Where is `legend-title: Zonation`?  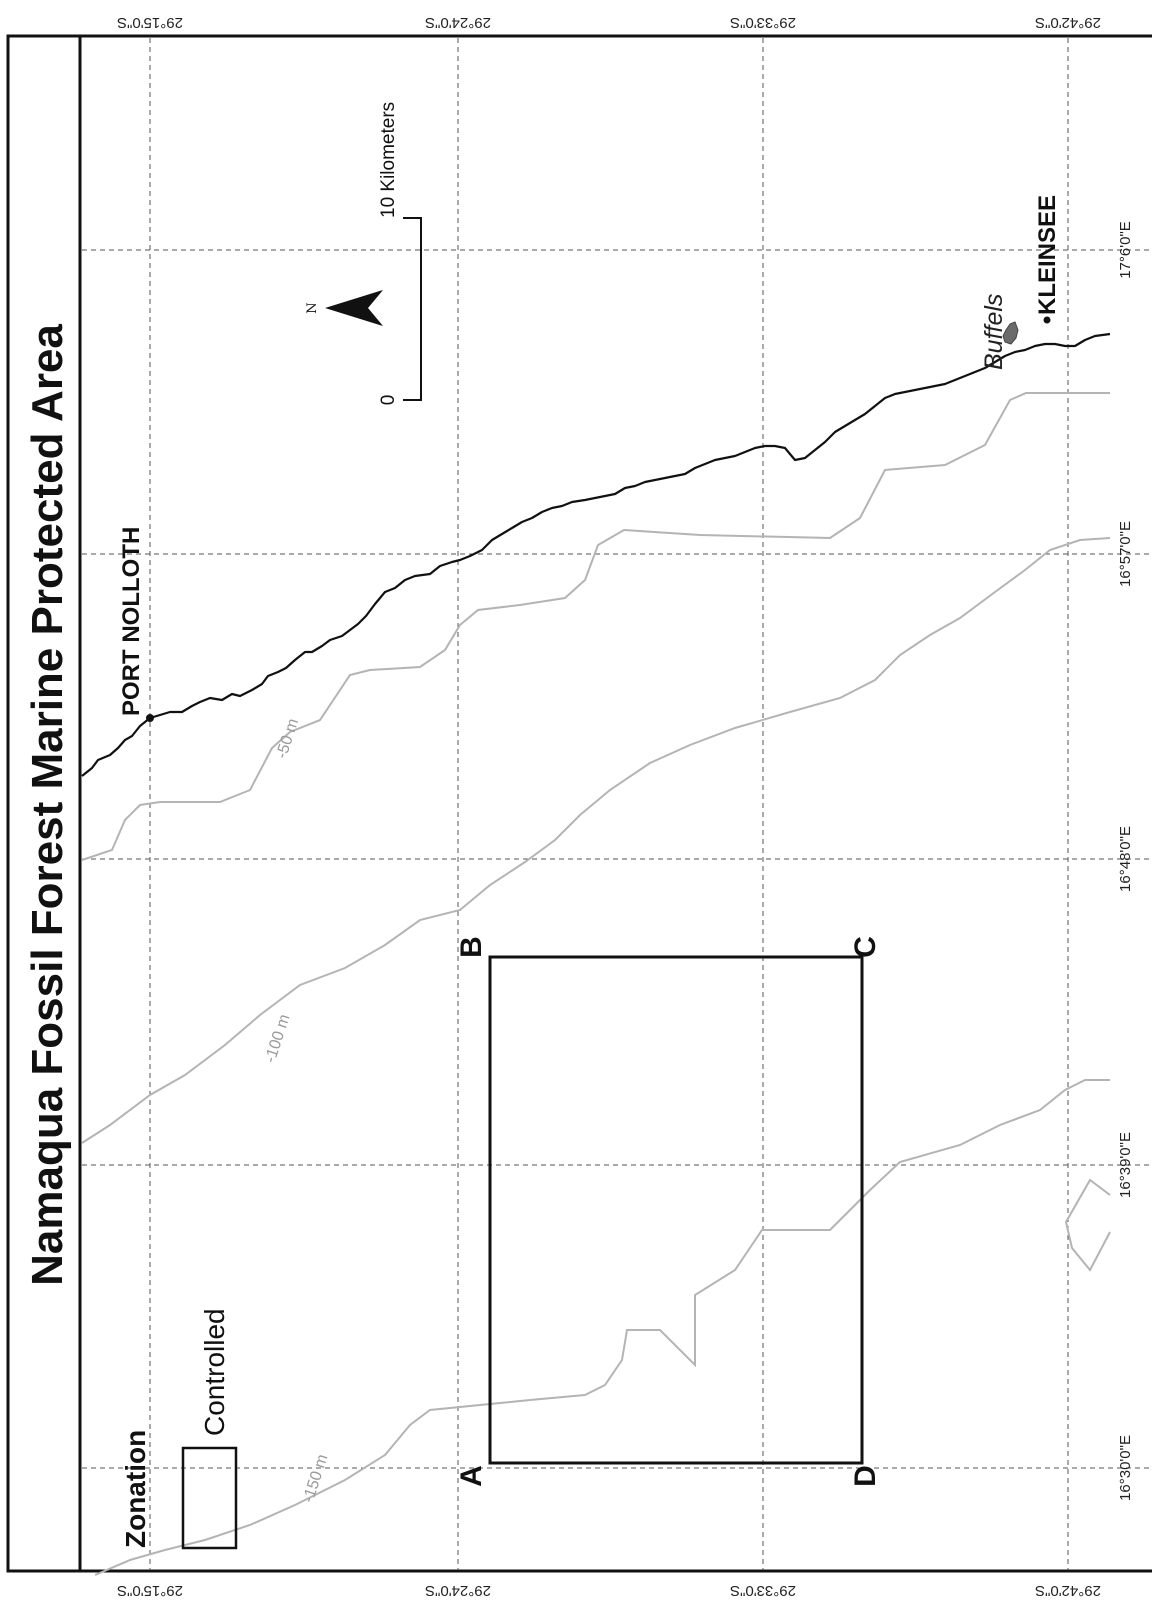 legend-title: Zonation is located at coordinates (135, 1489).